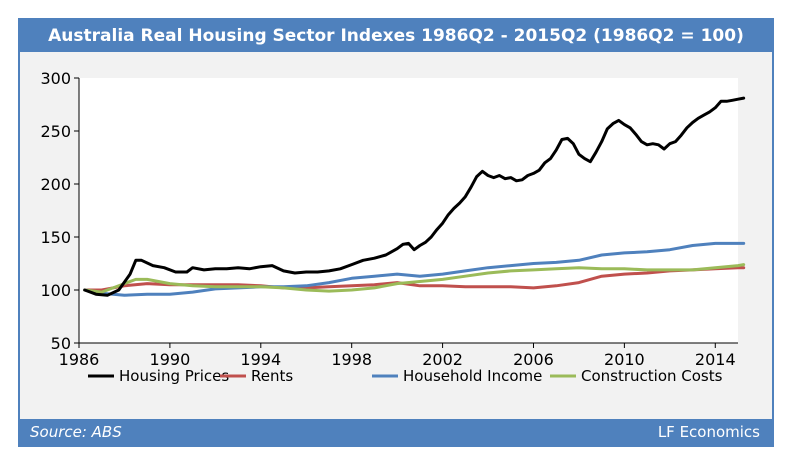 The width and height of the screenshot is (794, 474). What do you see at coordinates (55, 131) in the screenshot?
I see `y-tick-label: 250` at bounding box center [55, 131].